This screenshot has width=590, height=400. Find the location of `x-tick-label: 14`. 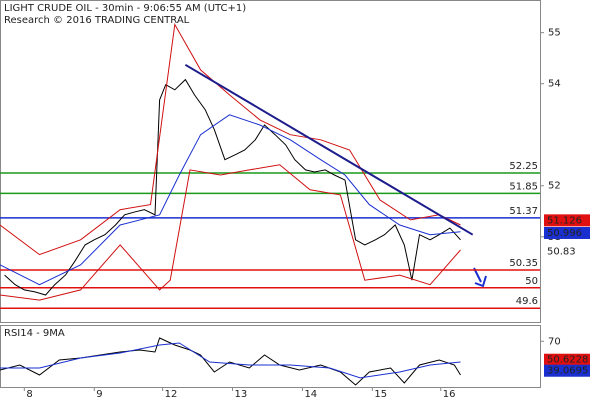

x-tick-label: 14 is located at coordinates (310, 394).